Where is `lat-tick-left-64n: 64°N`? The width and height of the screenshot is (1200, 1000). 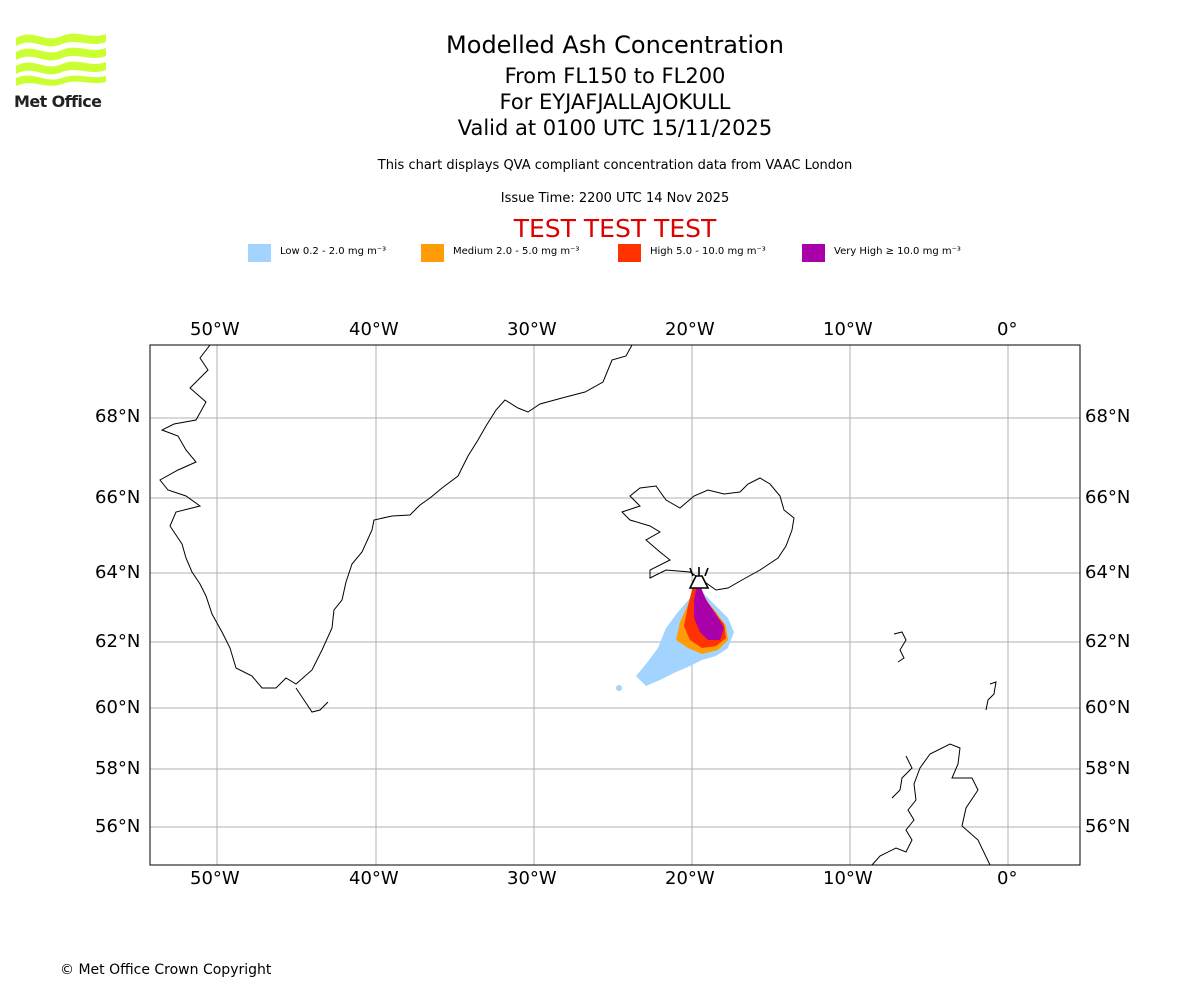 lat-tick-left-64n: 64°N is located at coordinates (118, 572).